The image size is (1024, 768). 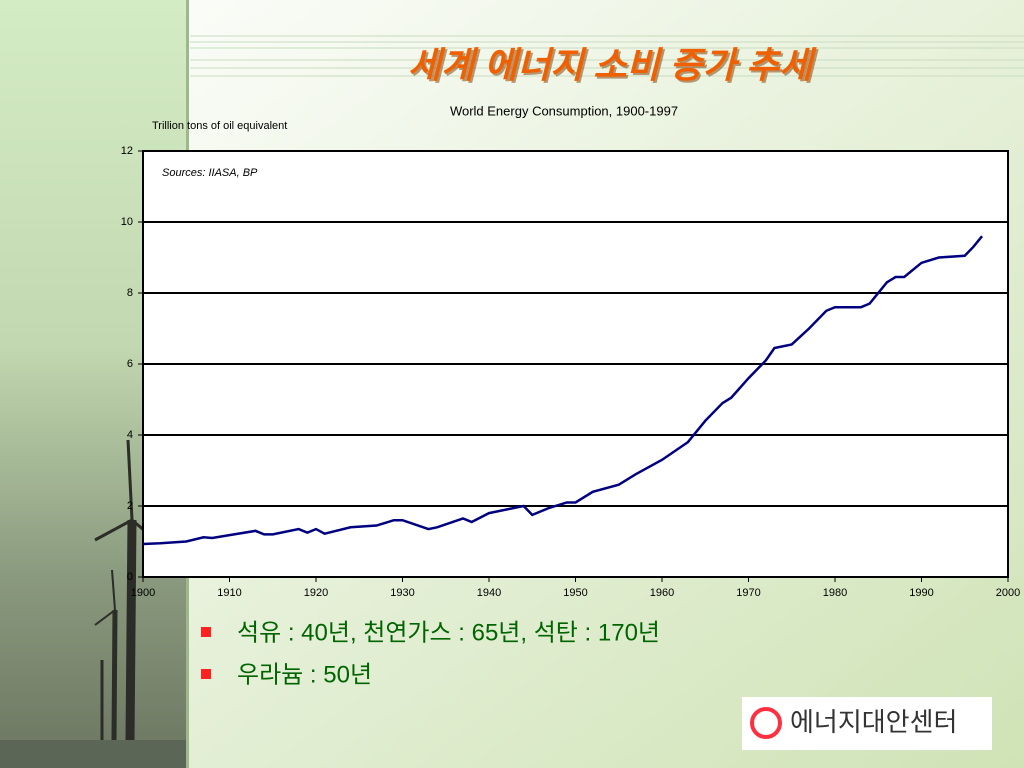 What do you see at coordinates (229, 593) in the screenshot?
I see `x-tick-label: 1910` at bounding box center [229, 593].